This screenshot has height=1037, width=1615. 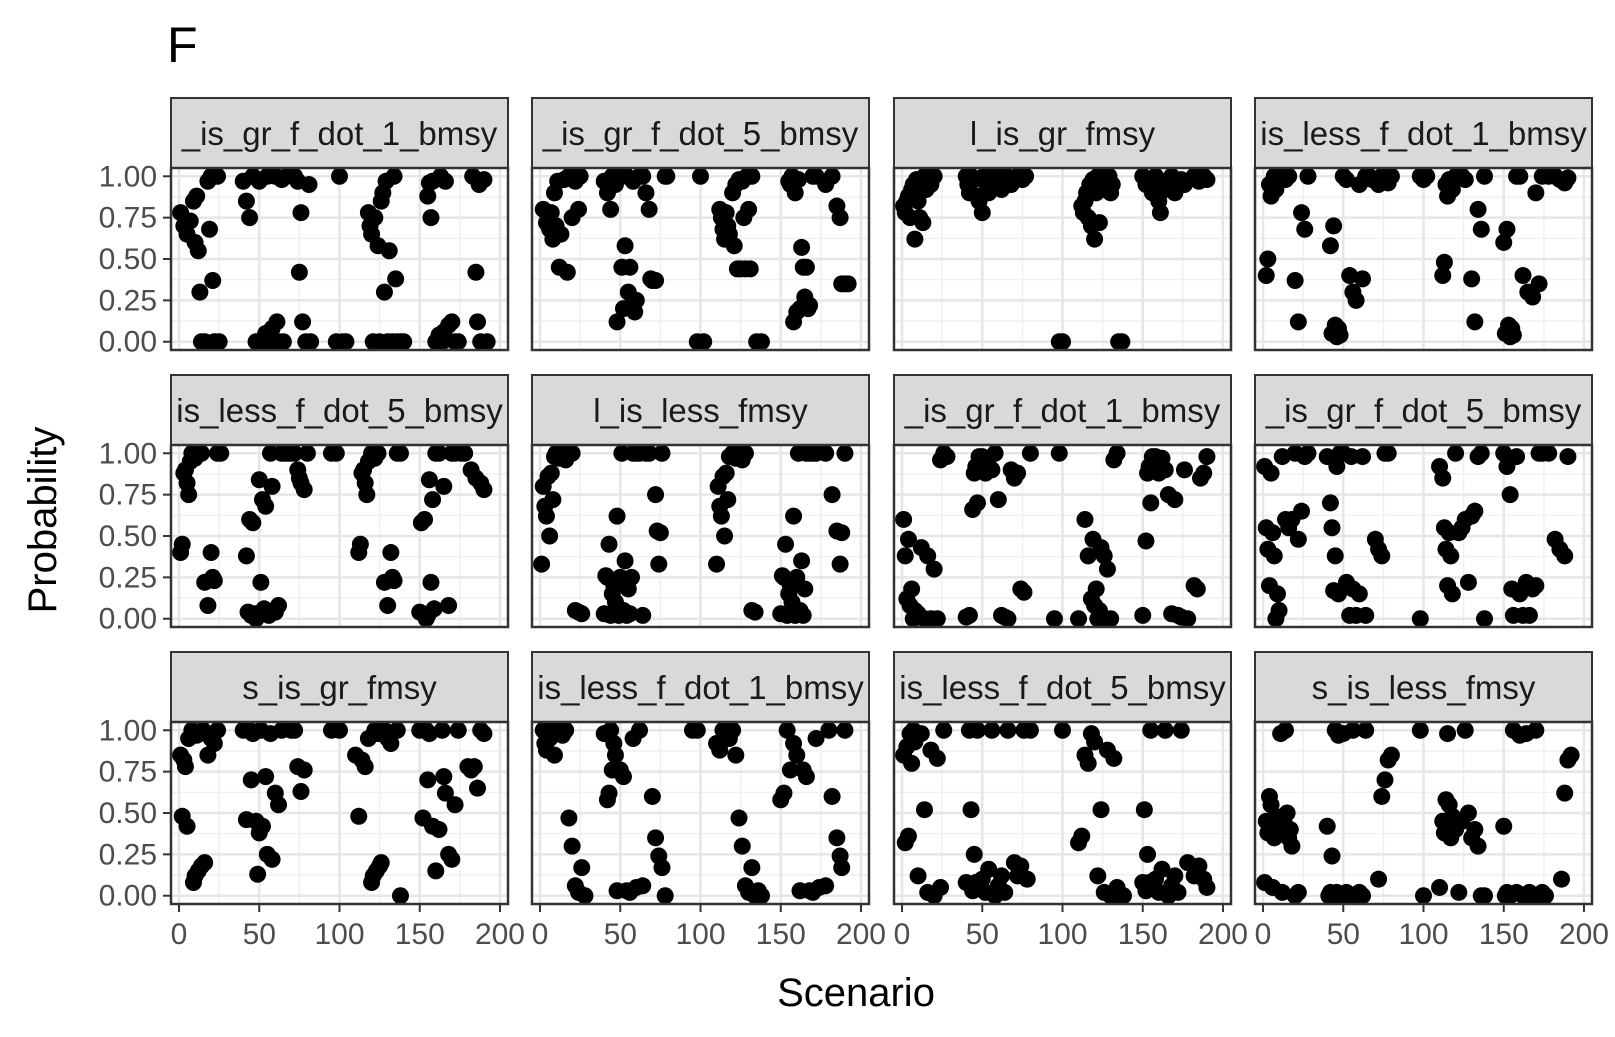 I want to click on y-tick-label: 0.00, so click(x=128, y=896).